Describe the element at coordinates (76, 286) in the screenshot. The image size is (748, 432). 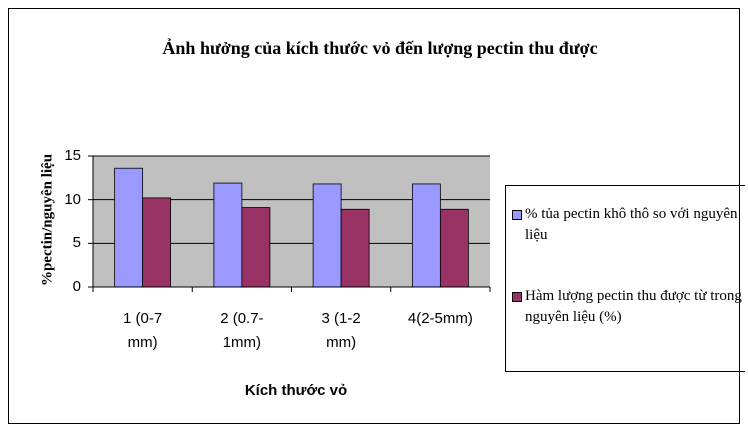
I see `y-tick-label: 0` at that location.